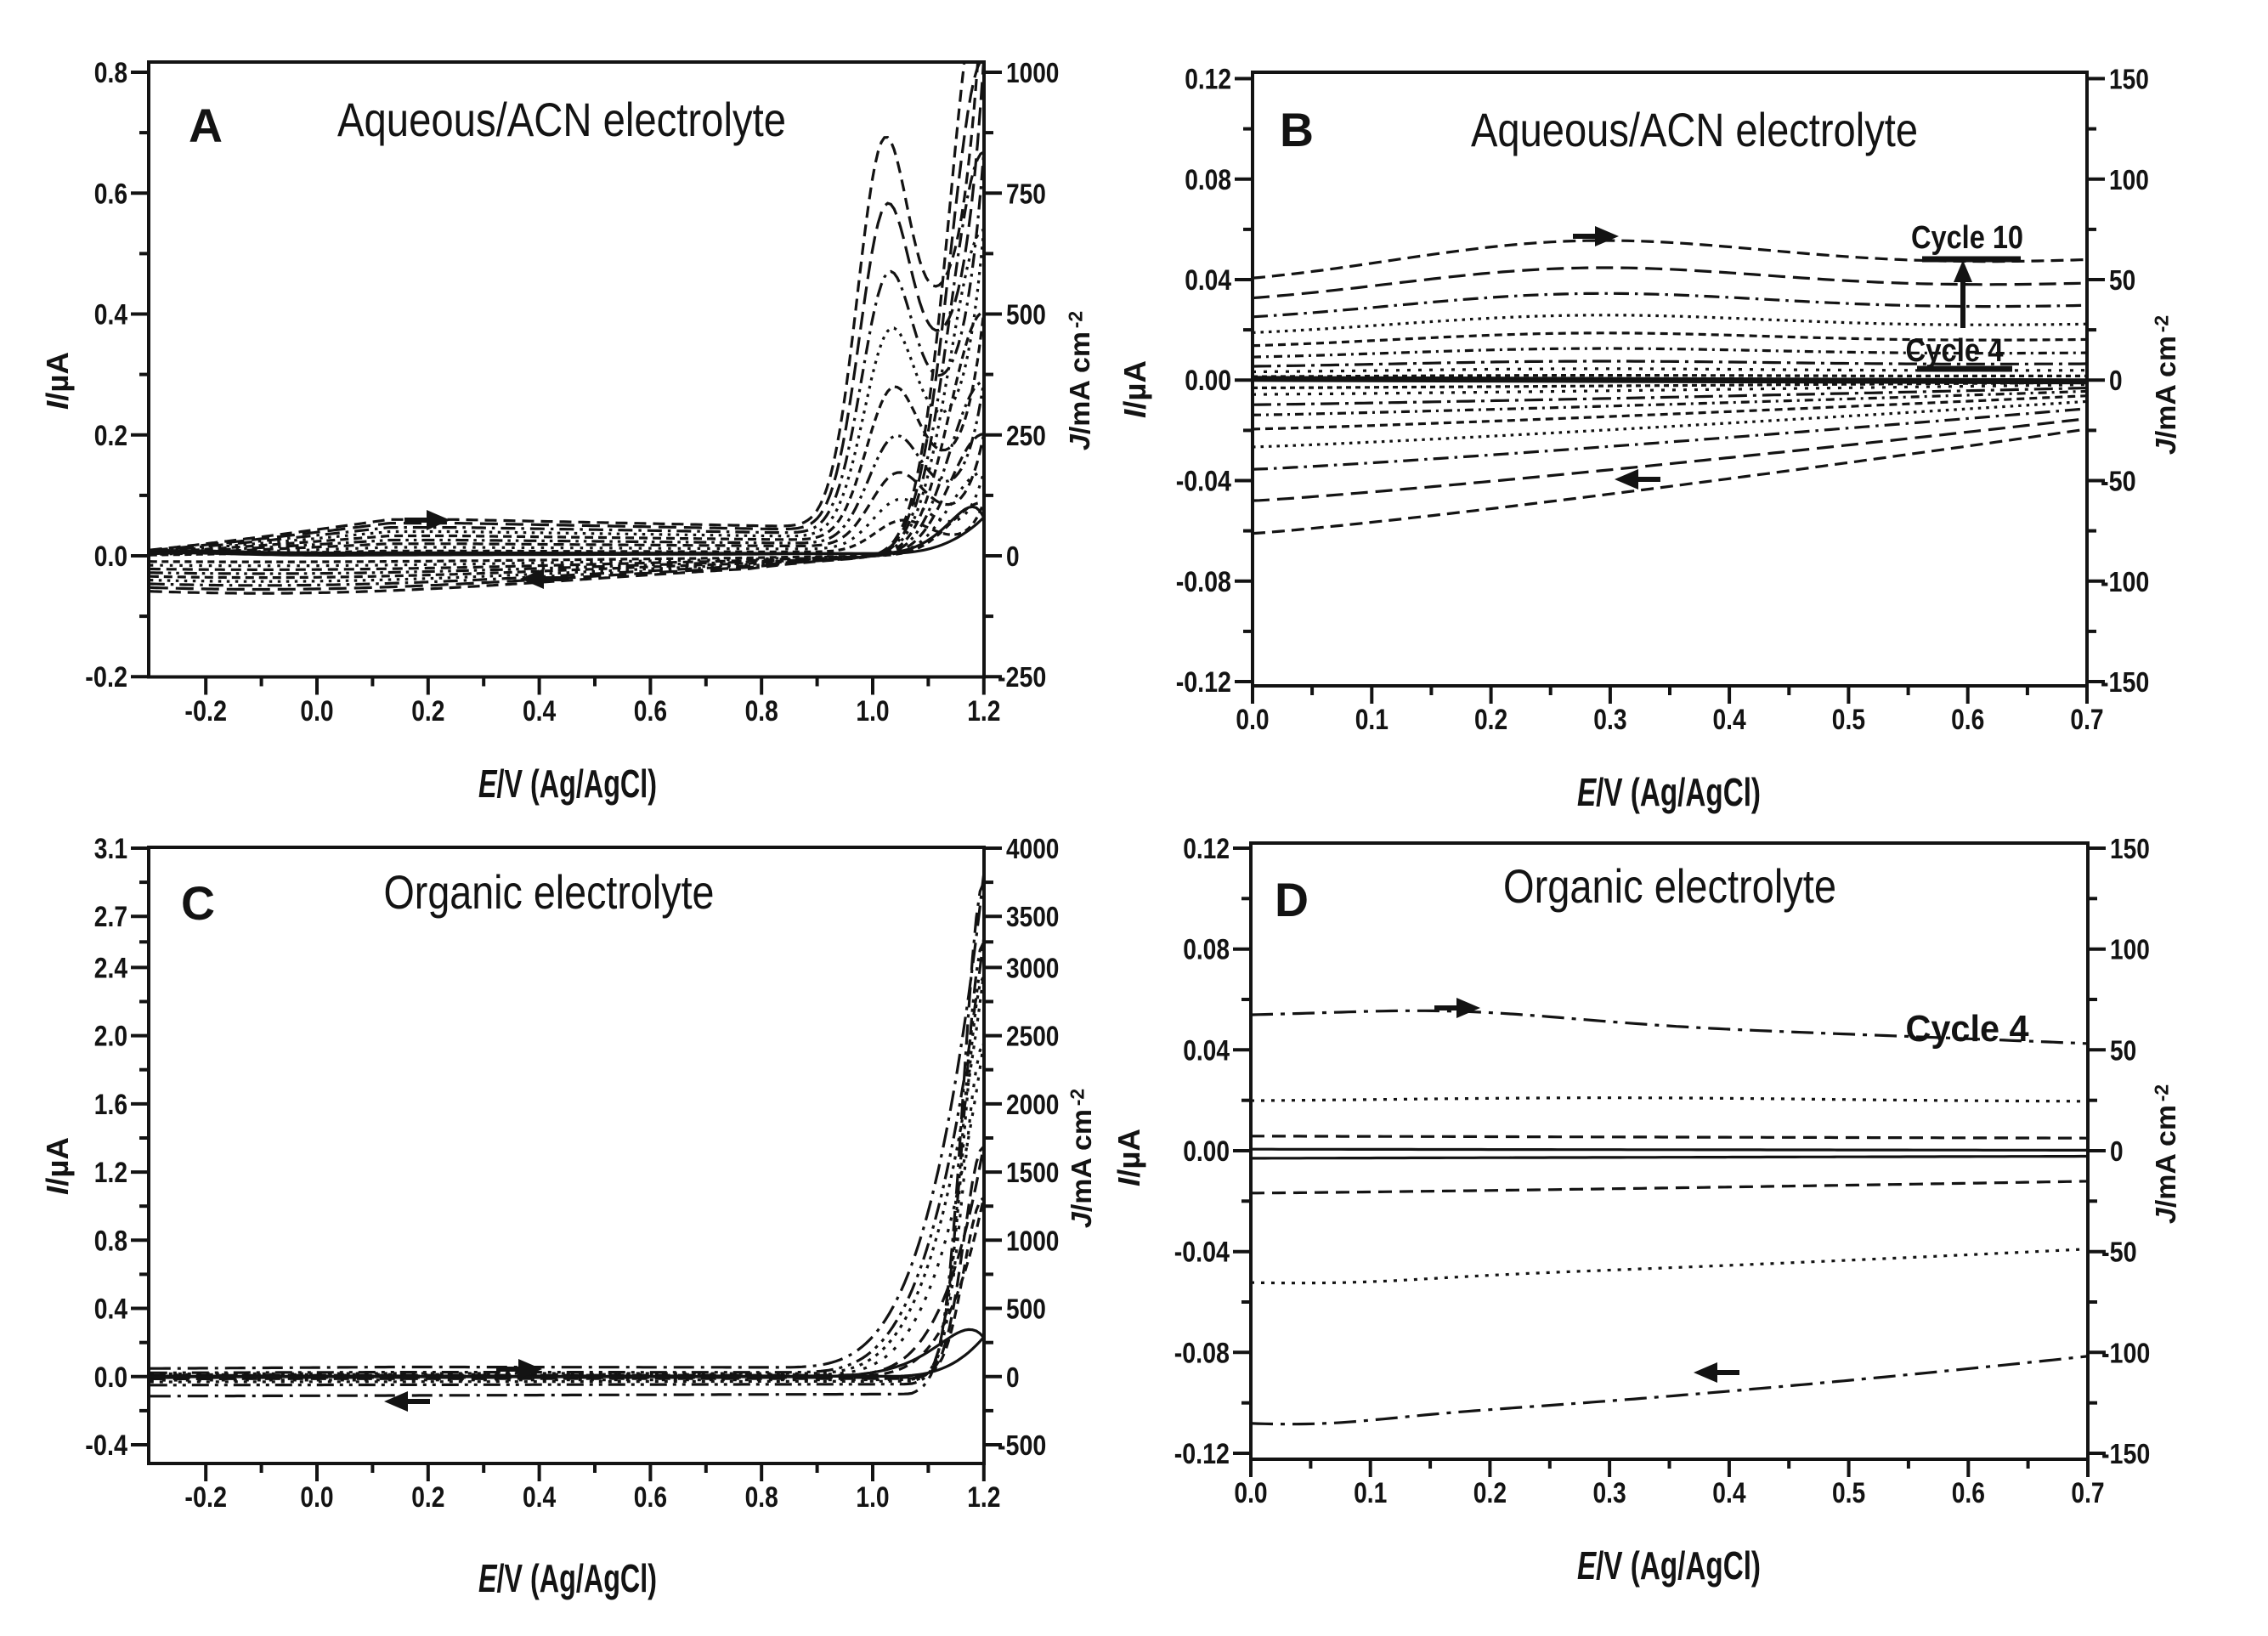 The image size is (2268, 1636). I want to click on svg-text: D, so click(1292, 899).